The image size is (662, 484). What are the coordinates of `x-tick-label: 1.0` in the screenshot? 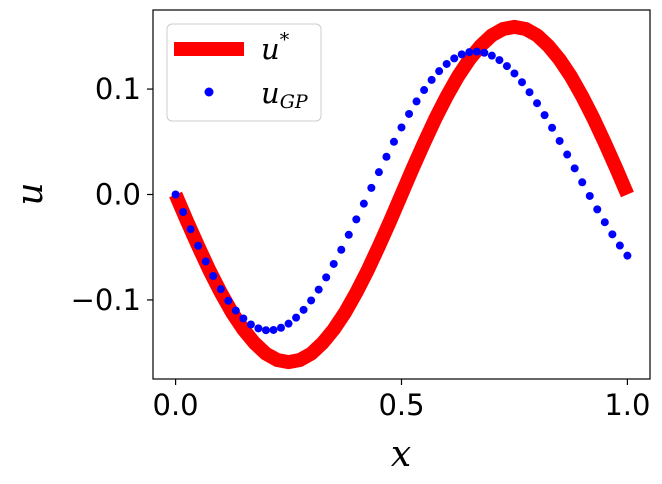 It's located at (627, 405).